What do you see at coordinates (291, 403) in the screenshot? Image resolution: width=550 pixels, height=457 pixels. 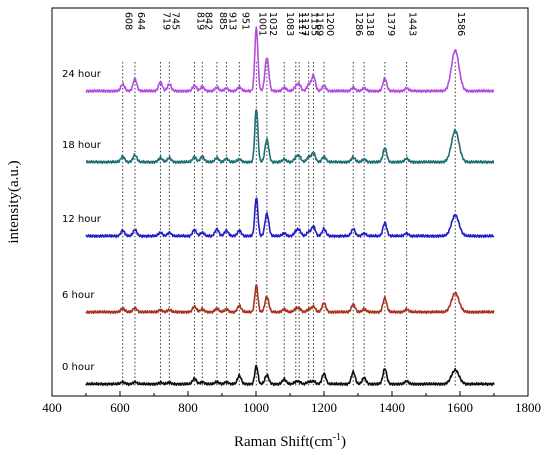 I see `x-axis-ticks: 400 600 800 1000 1200 1400 1600 1800` at bounding box center [291, 403].